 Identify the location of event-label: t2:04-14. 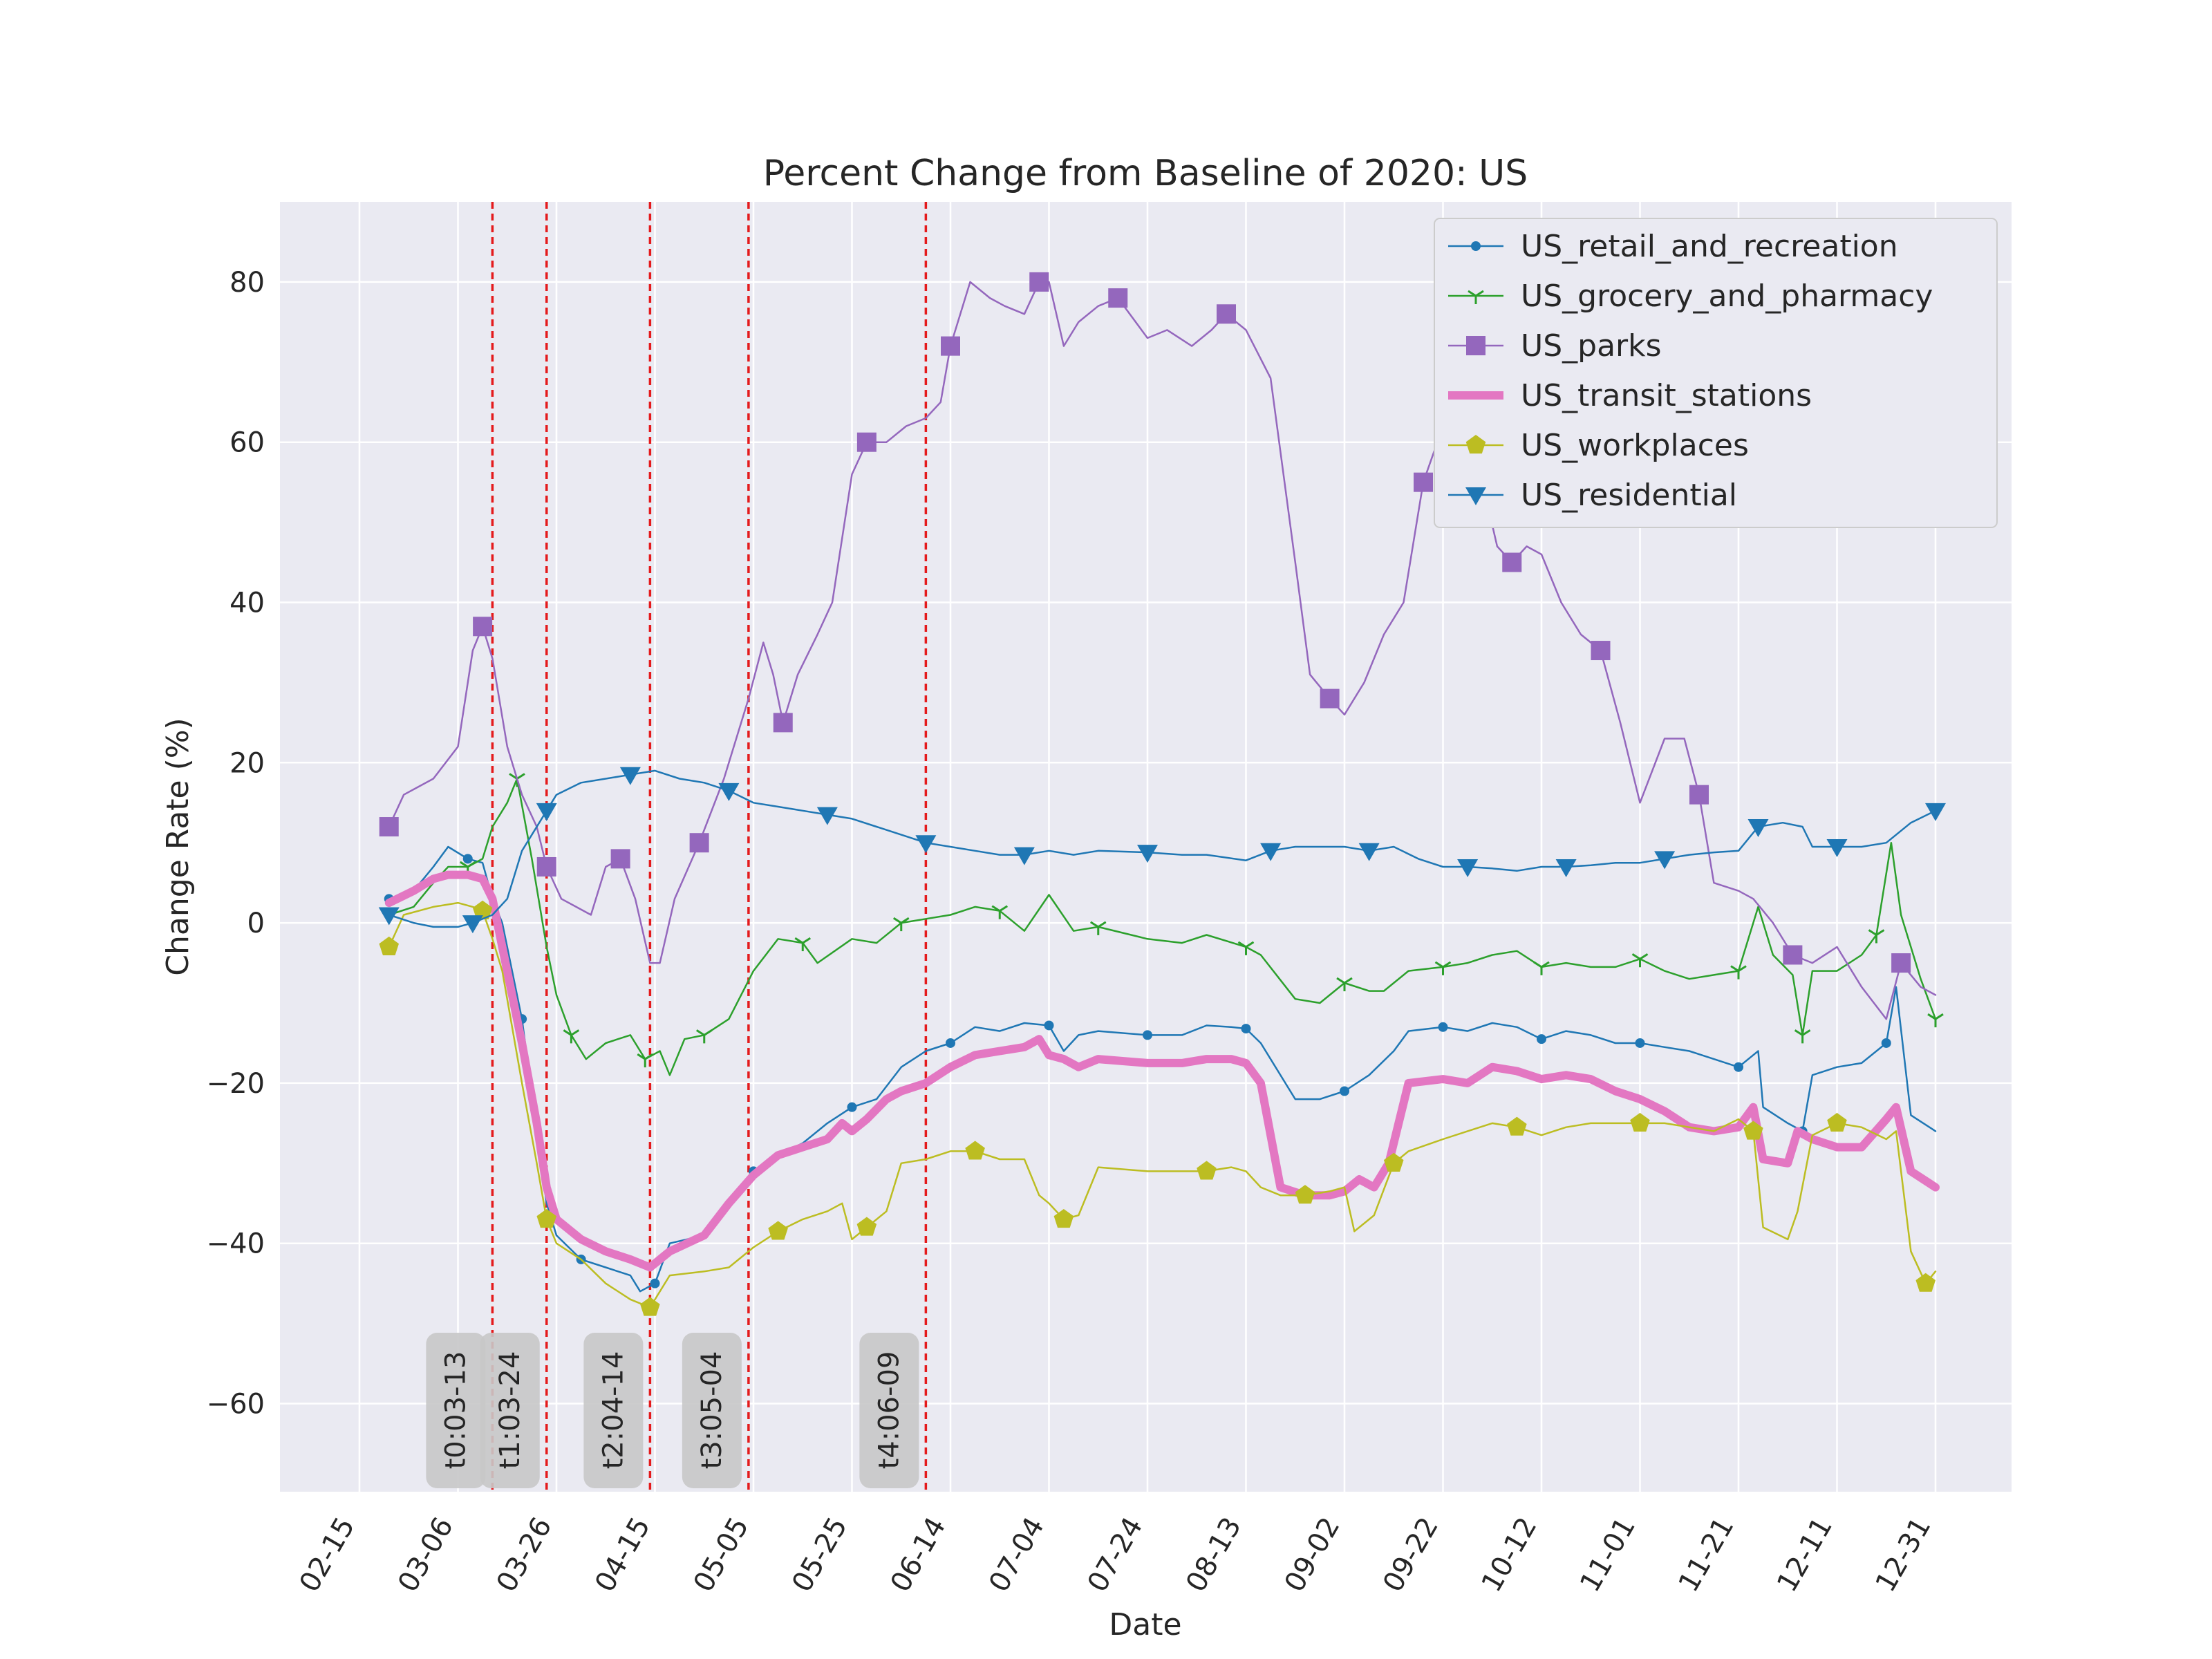
(613, 1410).